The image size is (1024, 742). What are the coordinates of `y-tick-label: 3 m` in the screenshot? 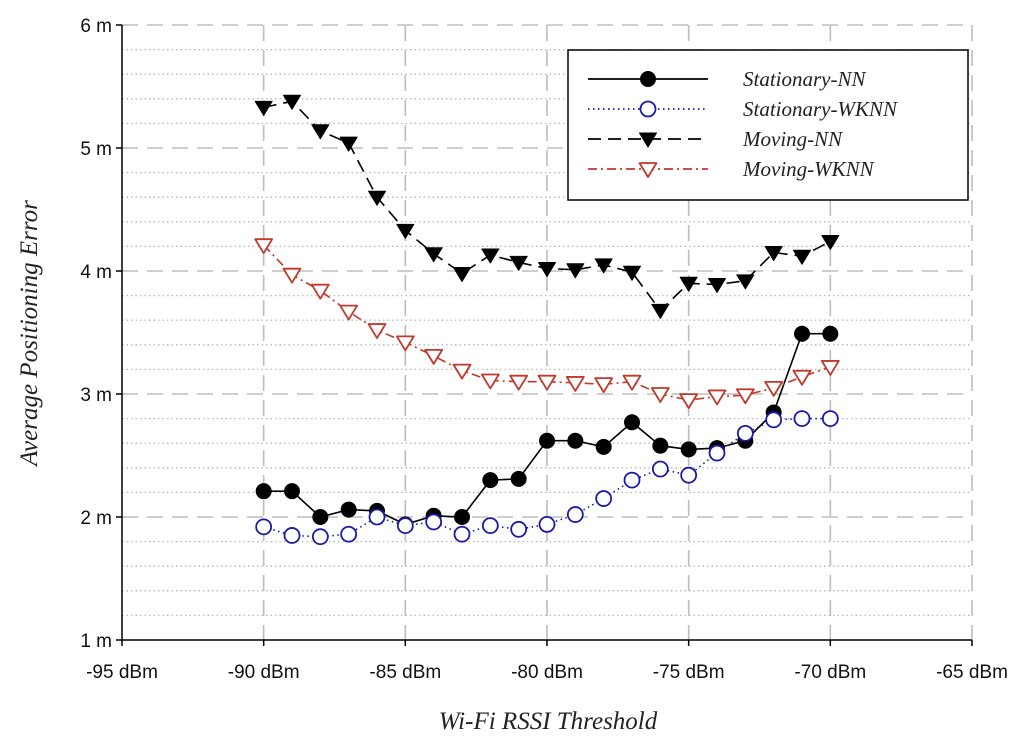 It's located at (96, 395).